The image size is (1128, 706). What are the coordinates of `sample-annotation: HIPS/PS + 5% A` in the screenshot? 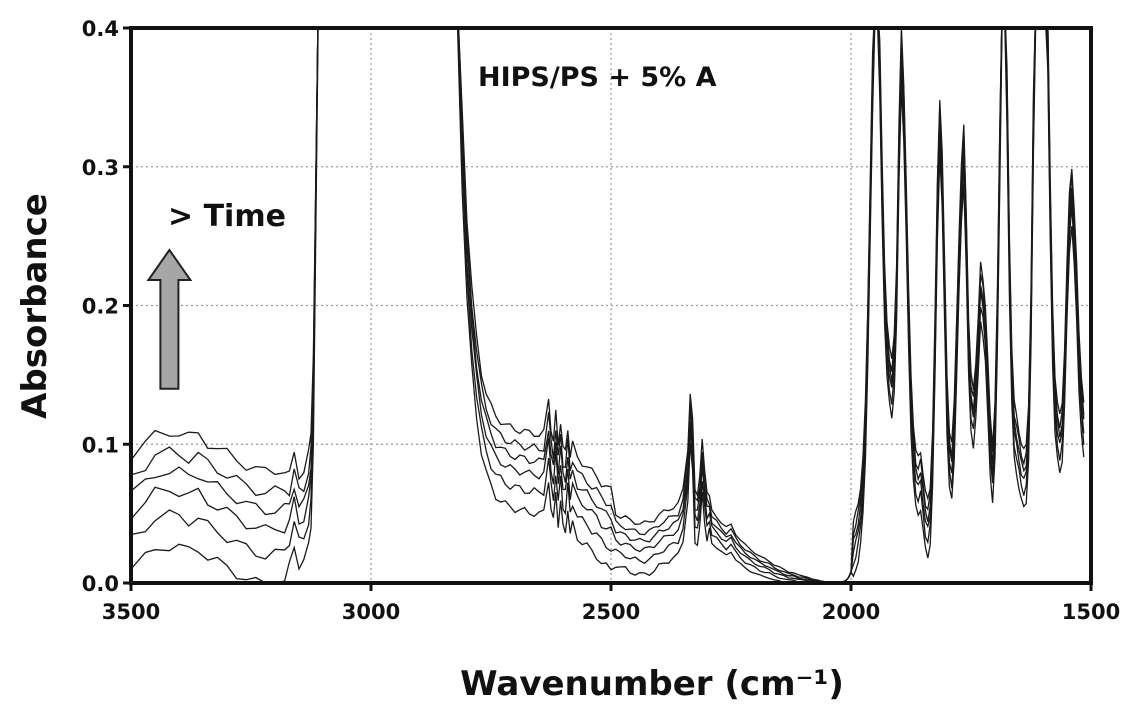 It's located at (597, 77).